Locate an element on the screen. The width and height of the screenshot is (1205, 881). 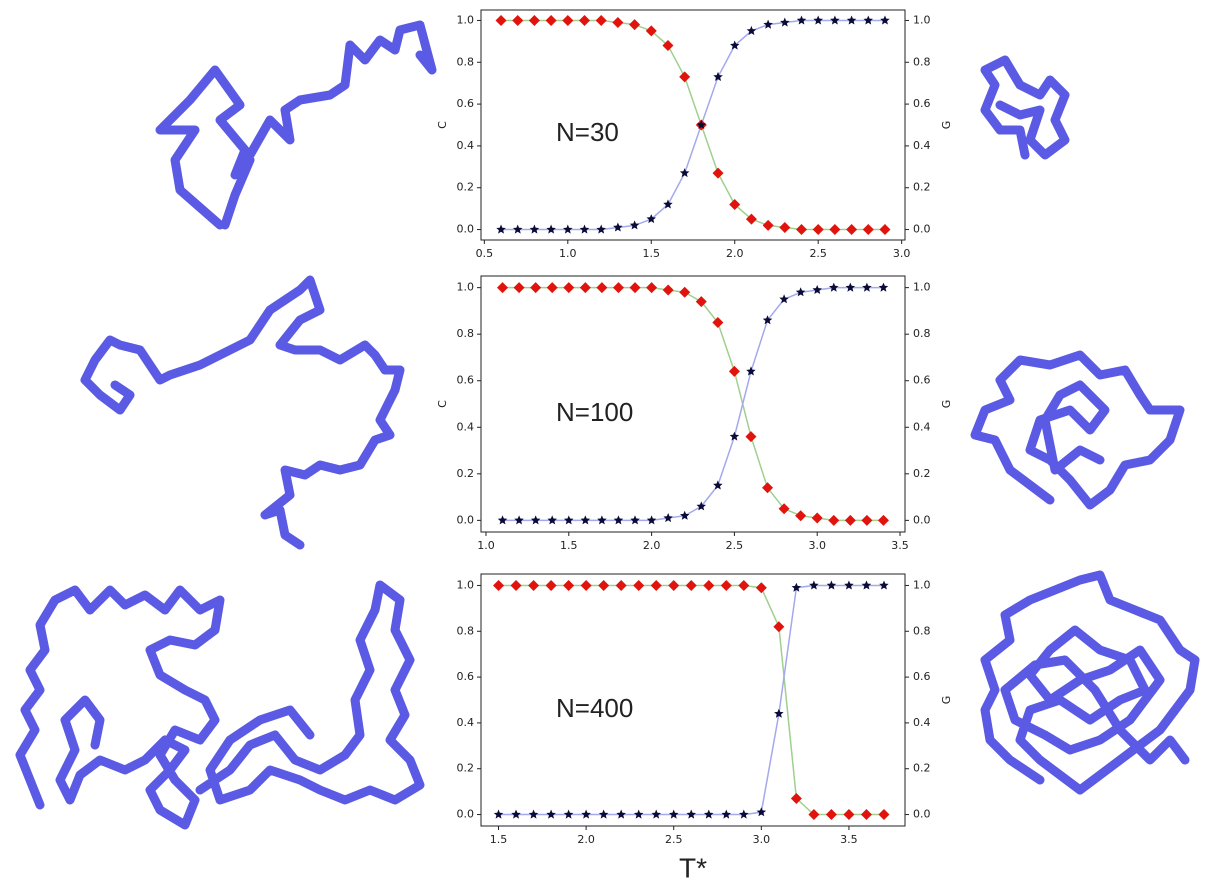
y2-tick-label: 0.8 is located at coordinates (922, 61).